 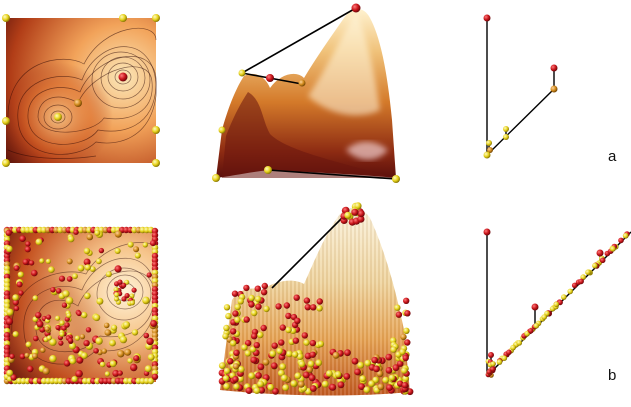 I want to click on panel-a-terrain-view, so click(x=306, y=93).